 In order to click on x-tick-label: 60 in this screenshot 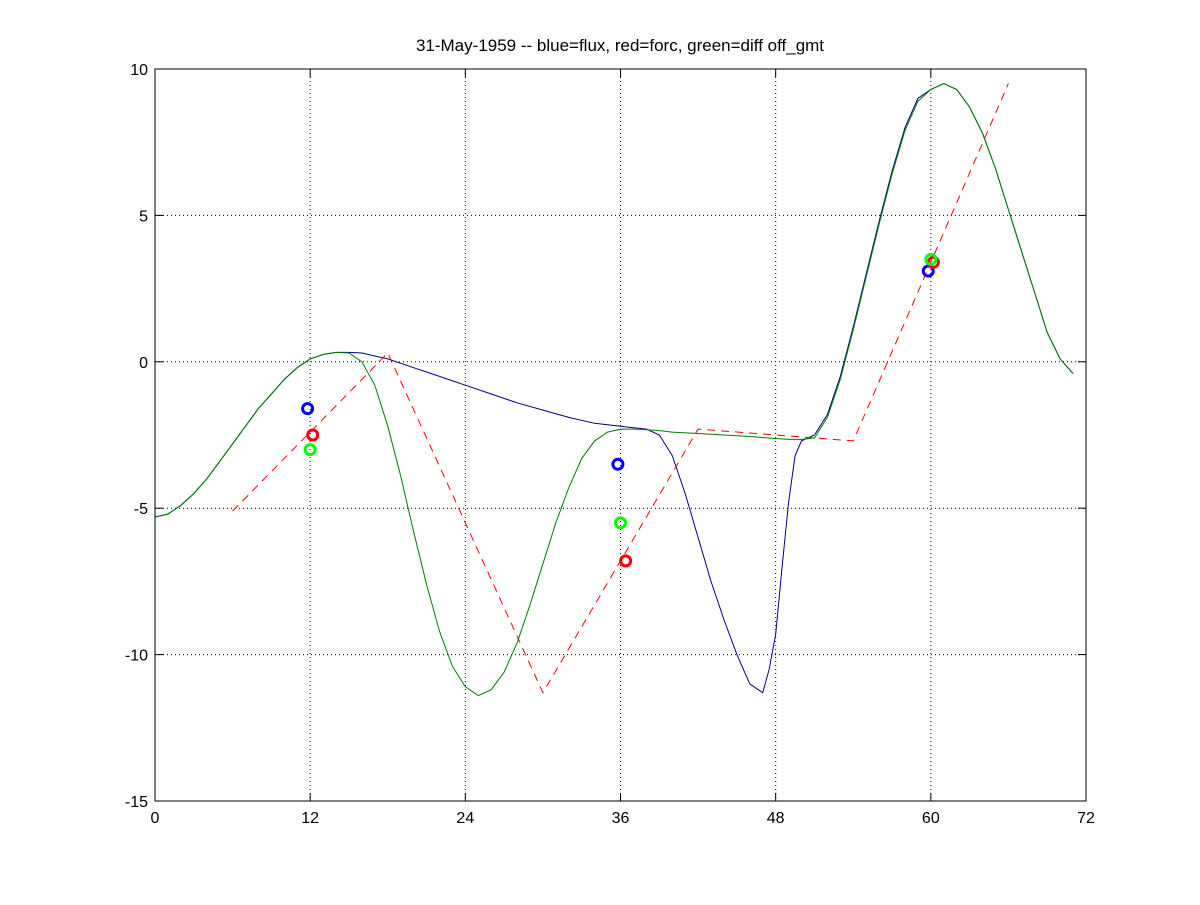, I will do `click(931, 818)`.